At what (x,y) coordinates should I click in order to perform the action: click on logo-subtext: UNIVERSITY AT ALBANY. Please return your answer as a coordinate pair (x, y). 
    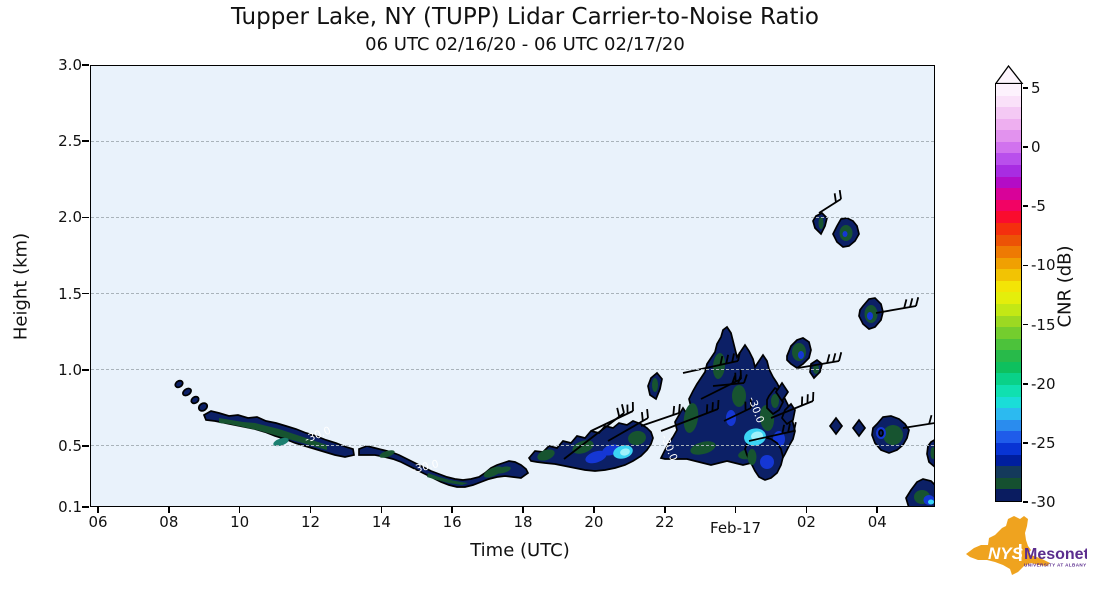
    Looking at the image, I should click on (1055, 565).